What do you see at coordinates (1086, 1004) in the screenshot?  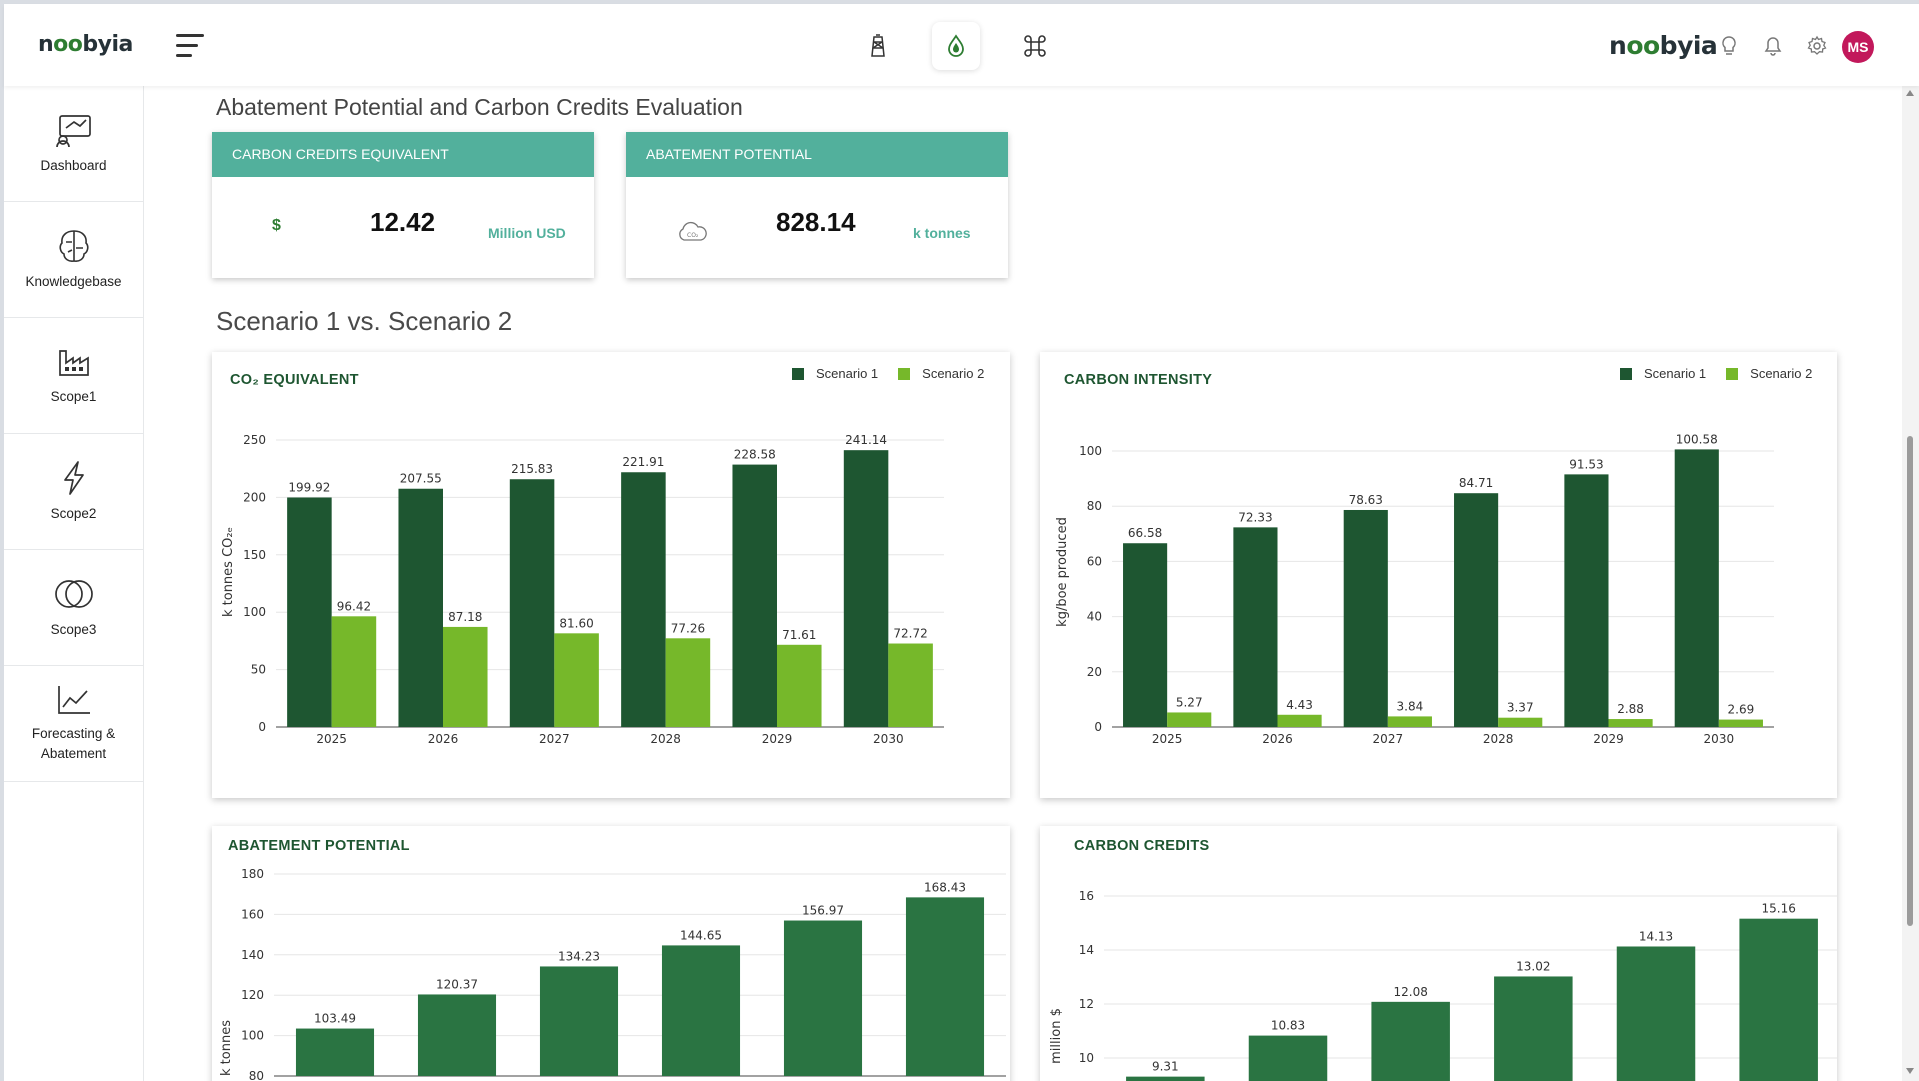 I see `y-tick-label: 12` at bounding box center [1086, 1004].